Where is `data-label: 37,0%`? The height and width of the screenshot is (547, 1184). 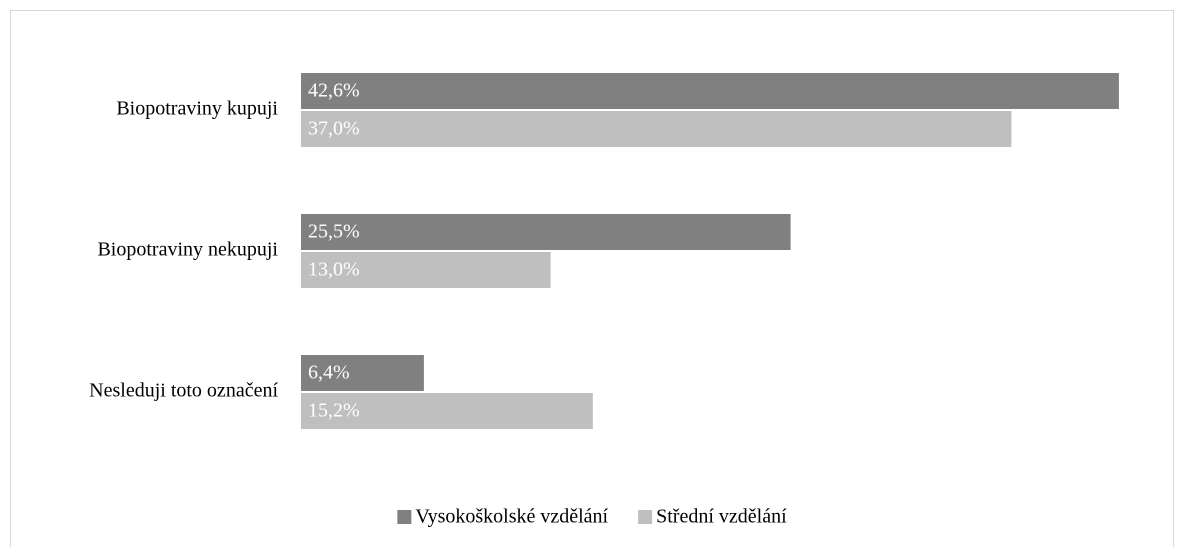 data-label: 37,0% is located at coordinates (334, 129).